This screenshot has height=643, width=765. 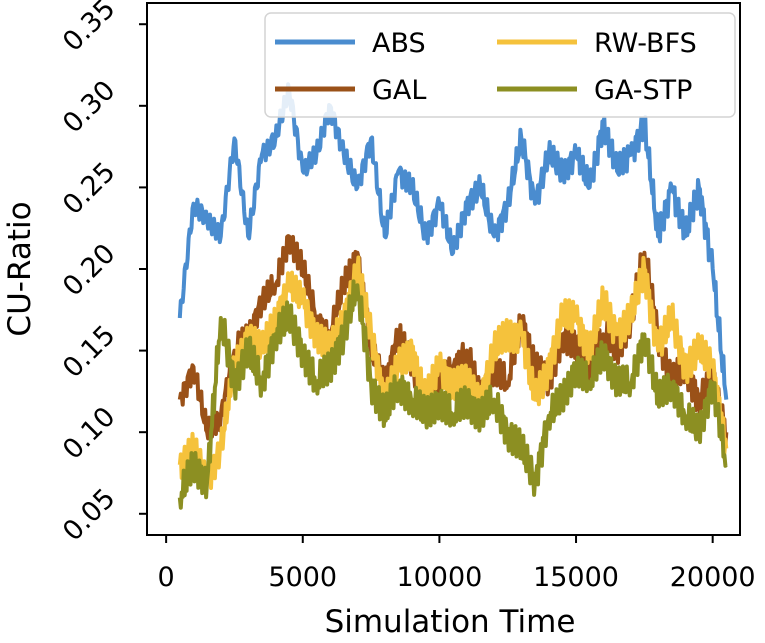 What do you see at coordinates (645, 43) in the screenshot?
I see `legend-label-rw-bfs: RW-BFS` at bounding box center [645, 43].